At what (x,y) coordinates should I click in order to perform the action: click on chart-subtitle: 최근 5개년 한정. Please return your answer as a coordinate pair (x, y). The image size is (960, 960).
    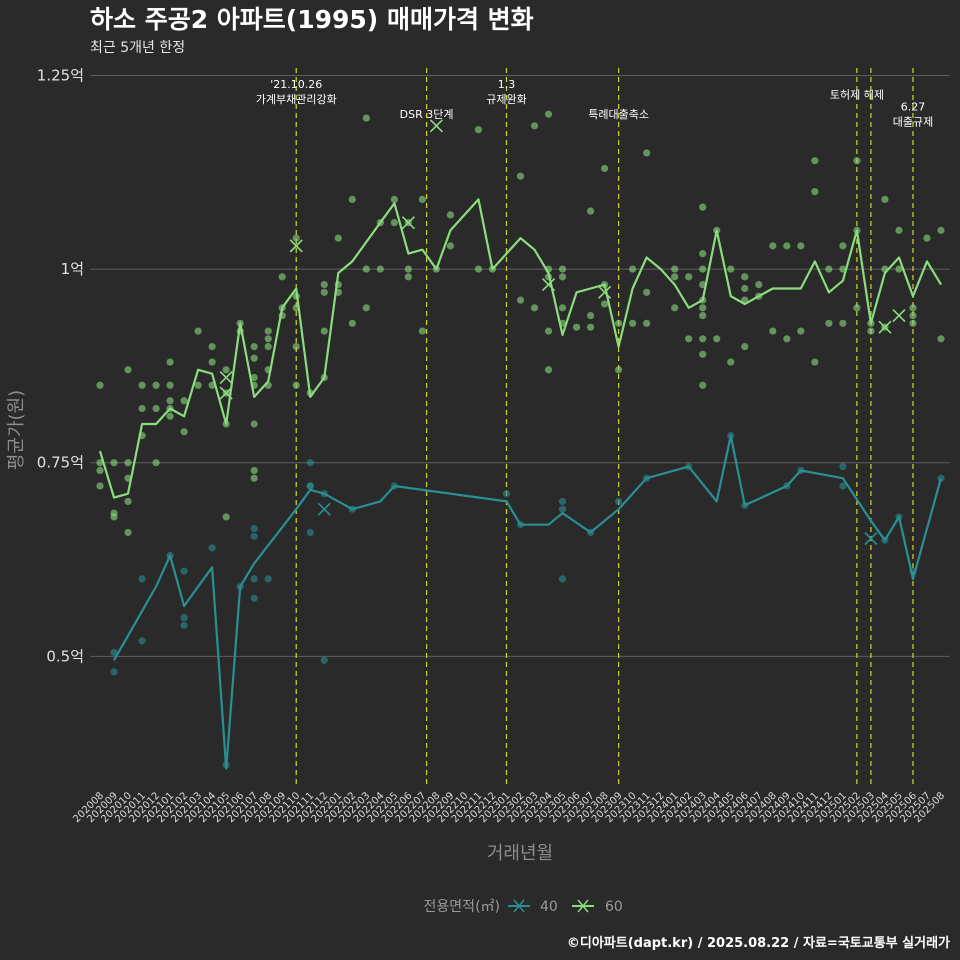
    Looking at the image, I should click on (137, 48).